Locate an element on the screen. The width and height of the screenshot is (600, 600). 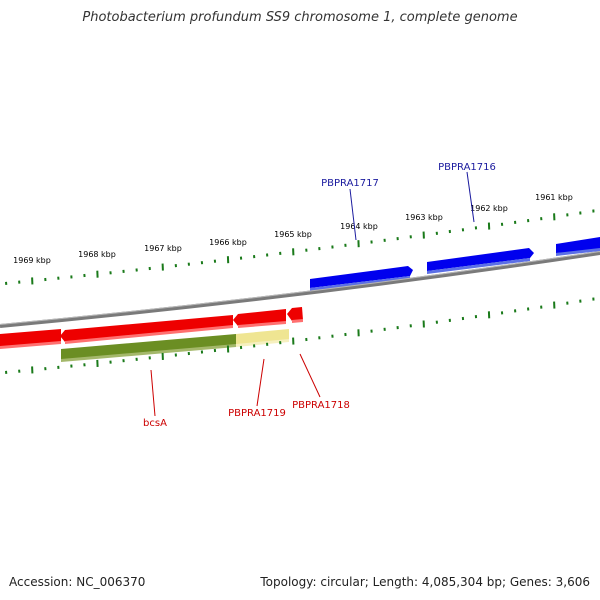
gene-label-pbpra1717: PBPRA1717 is located at coordinates (350, 183).